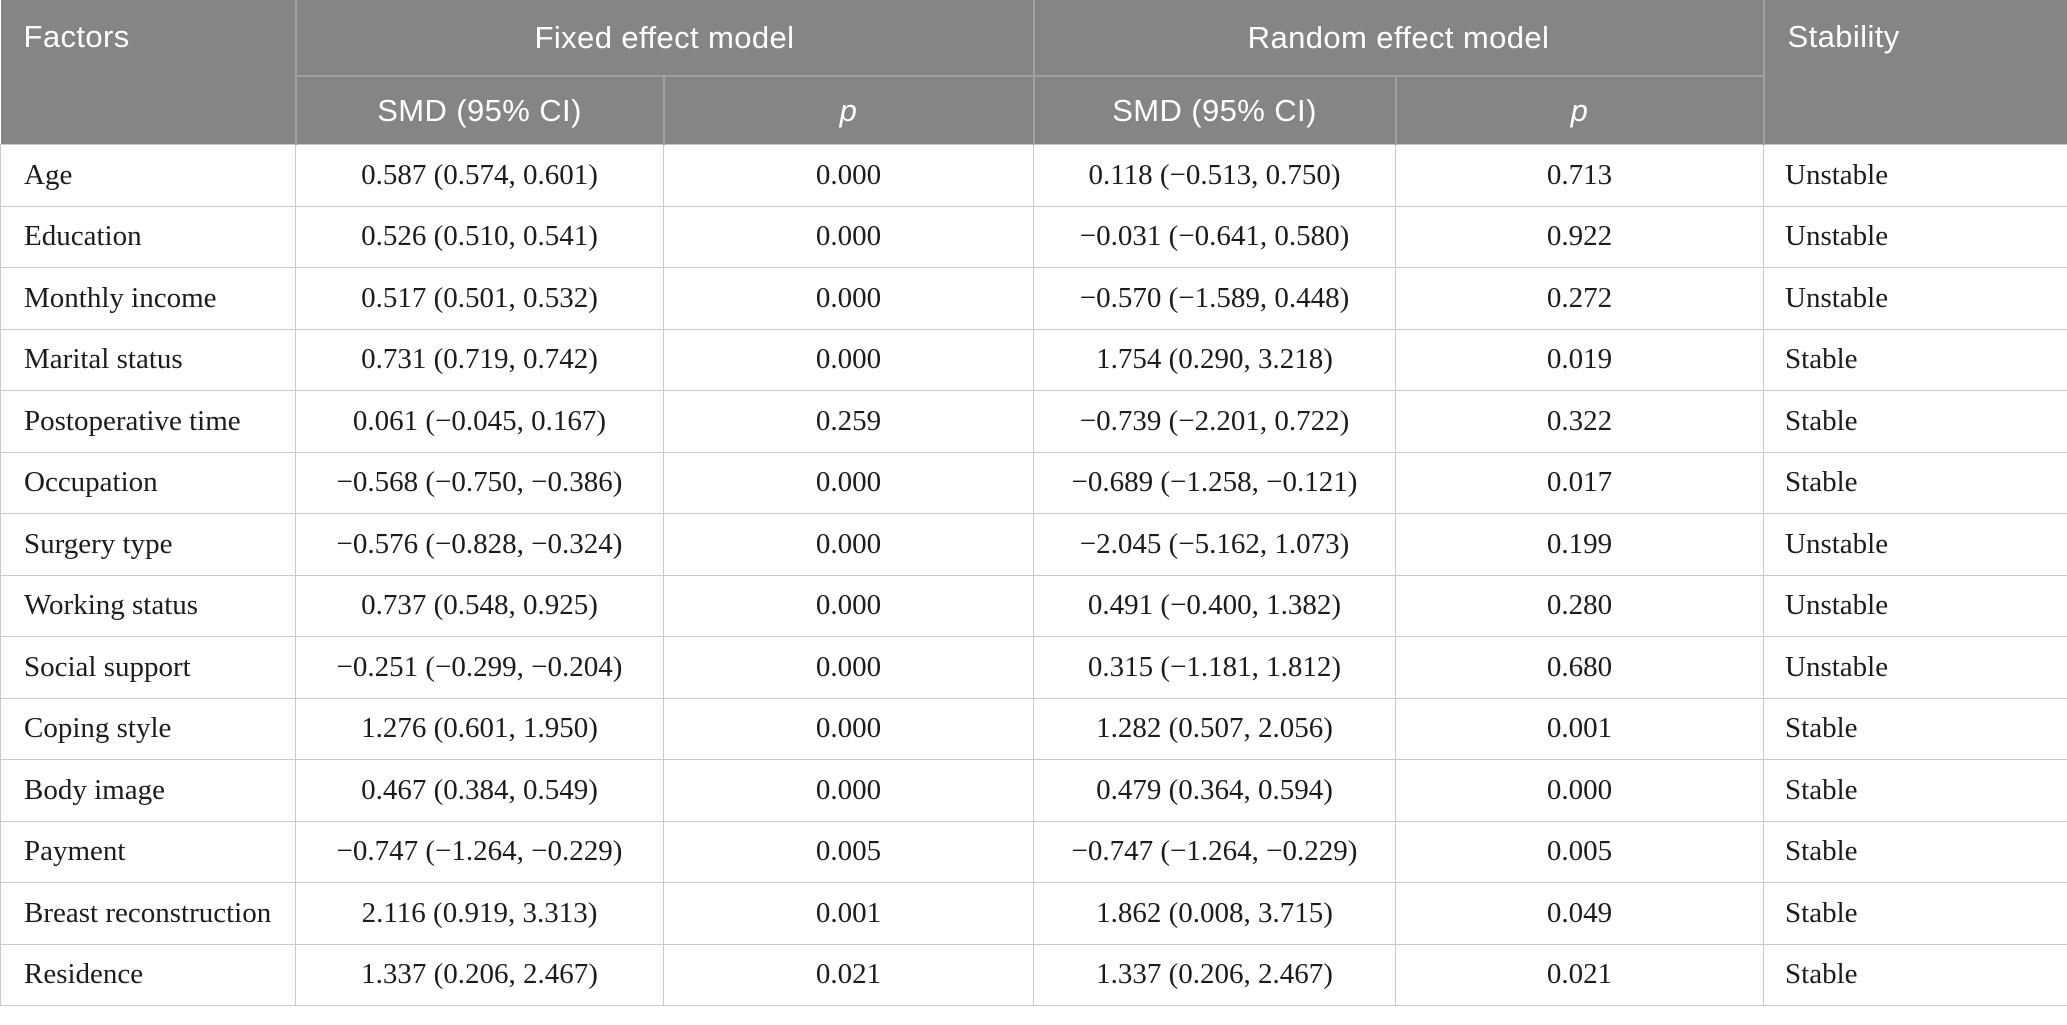  What do you see at coordinates (148, 790) in the screenshot?
I see `cell-factor: Body image` at bounding box center [148, 790].